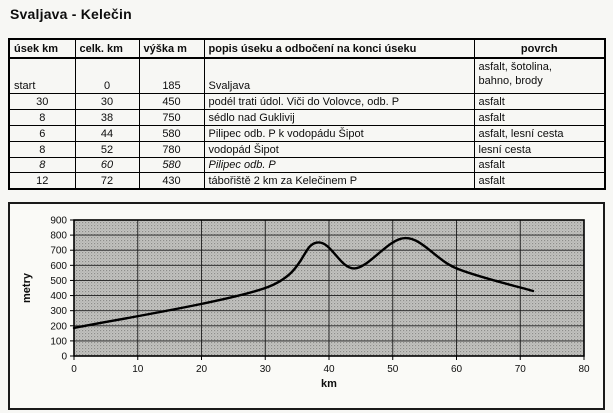  Describe the element at coordinates (539, 149) in the screenshot. I see `cell-povrch: lesní cesta` at that location.